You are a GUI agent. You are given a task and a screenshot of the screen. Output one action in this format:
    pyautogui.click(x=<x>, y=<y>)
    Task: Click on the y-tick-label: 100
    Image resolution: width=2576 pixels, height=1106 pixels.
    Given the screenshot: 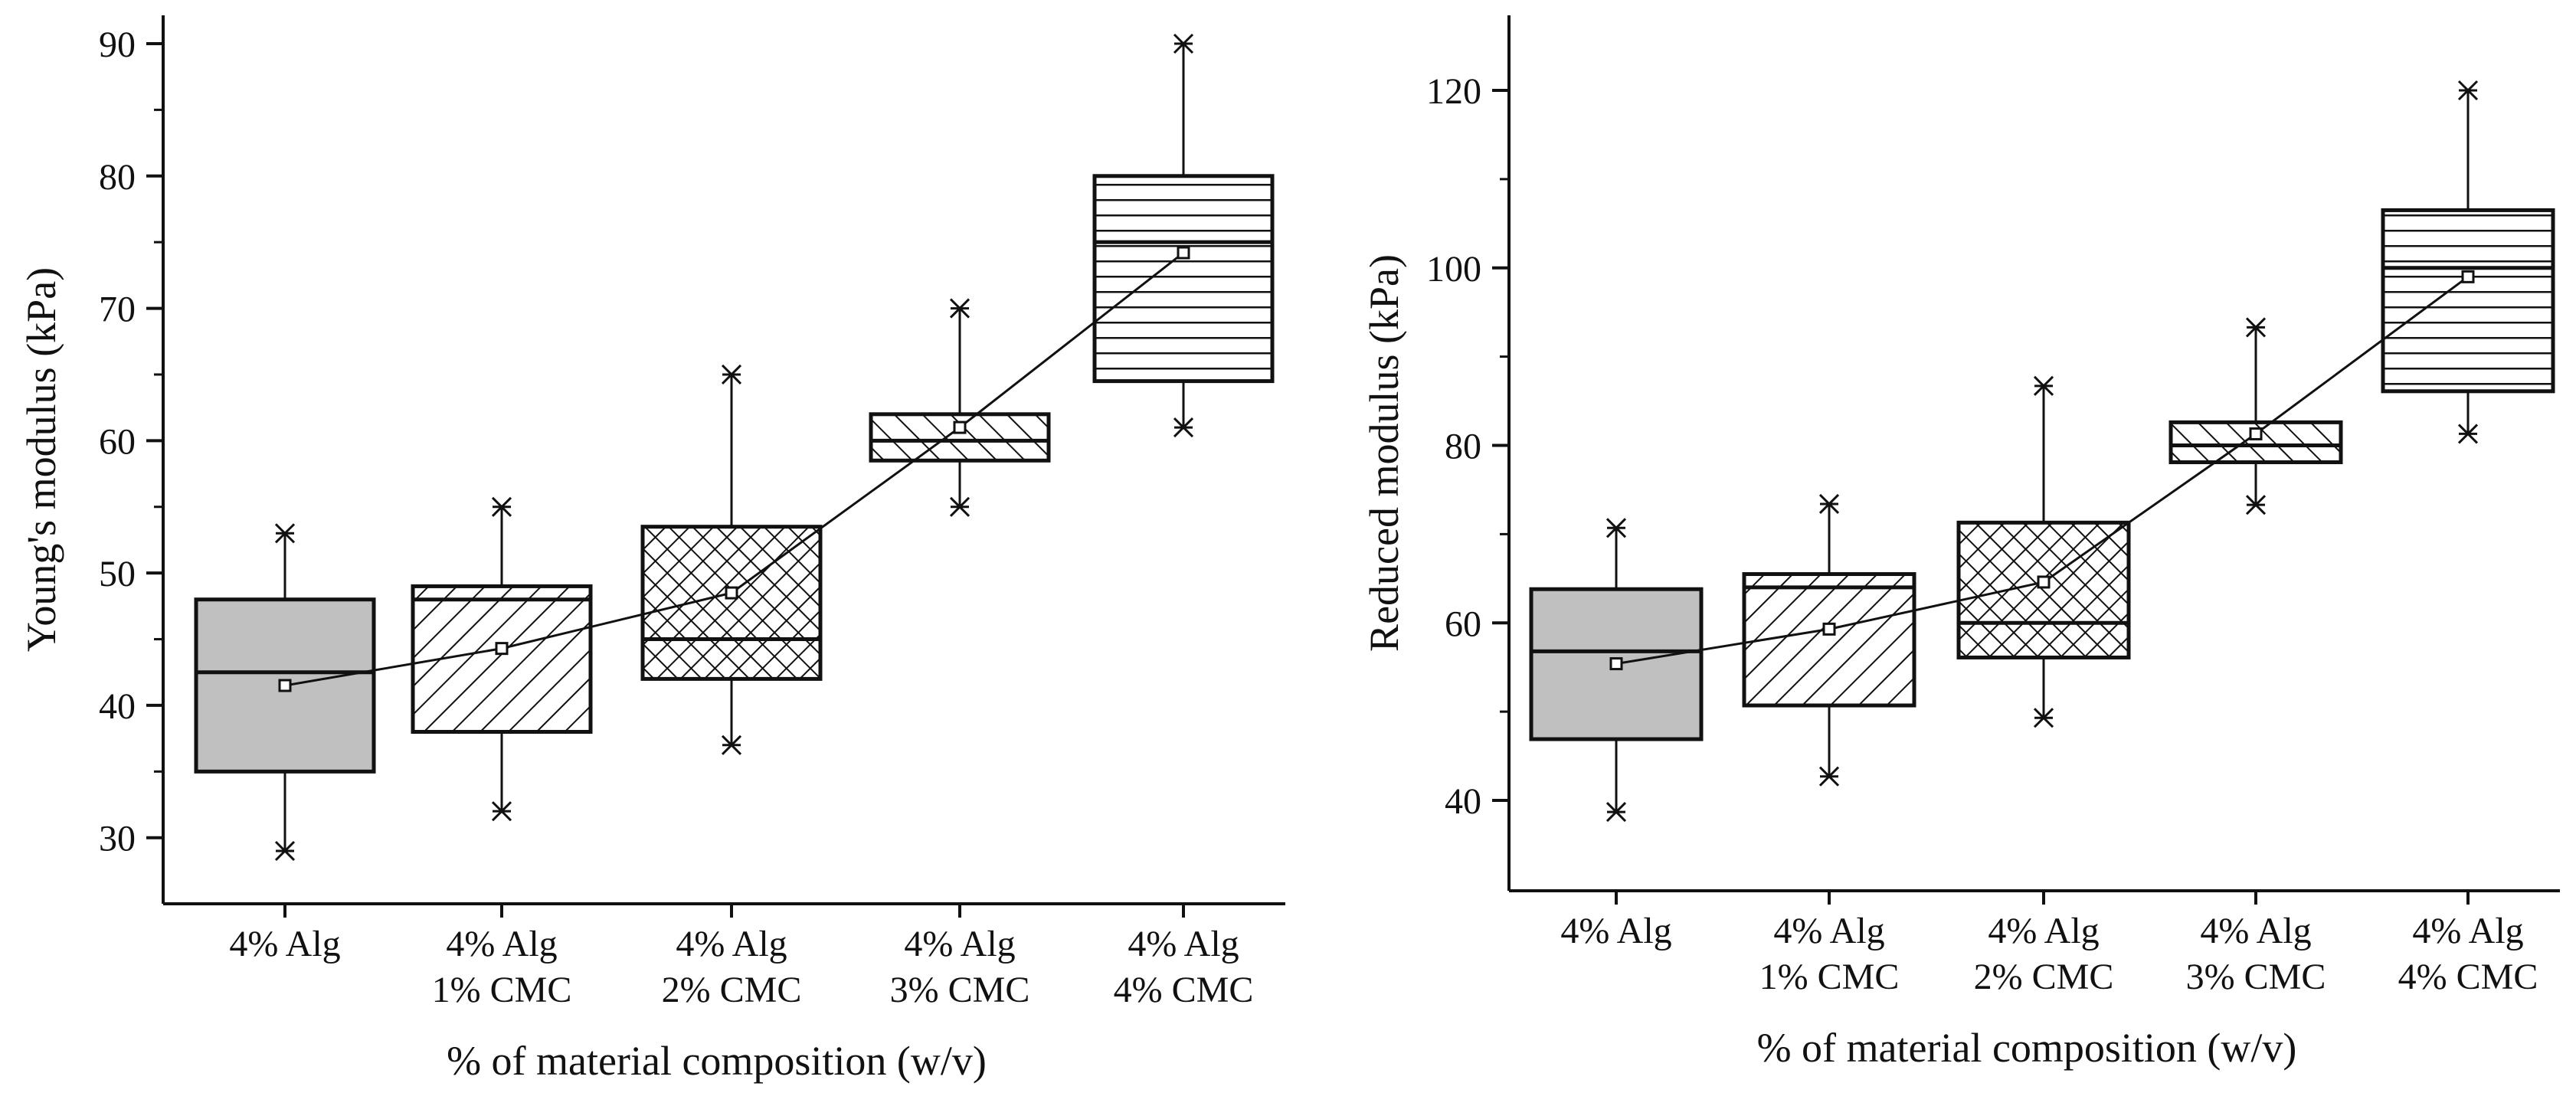 What is the action you would take?
    pyautogui.click(x=1453, y=269)
    